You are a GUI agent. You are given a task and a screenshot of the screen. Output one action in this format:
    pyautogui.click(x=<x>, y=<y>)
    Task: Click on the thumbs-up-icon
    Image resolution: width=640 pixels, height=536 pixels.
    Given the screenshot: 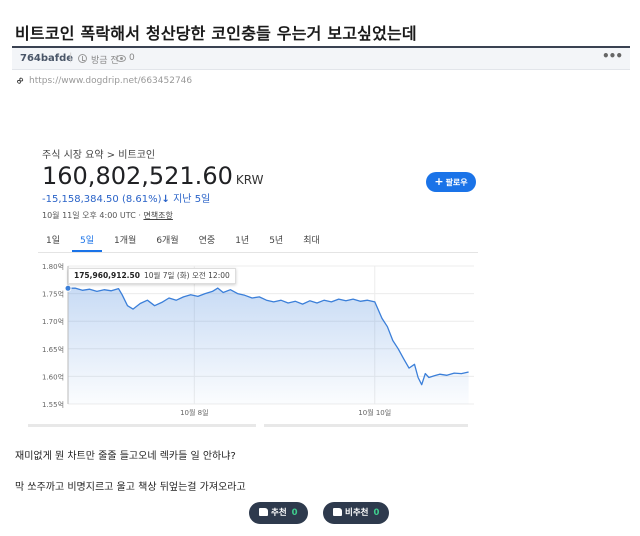 What is the action you would take?
    pyautogui.click(x=263, y=512)
    